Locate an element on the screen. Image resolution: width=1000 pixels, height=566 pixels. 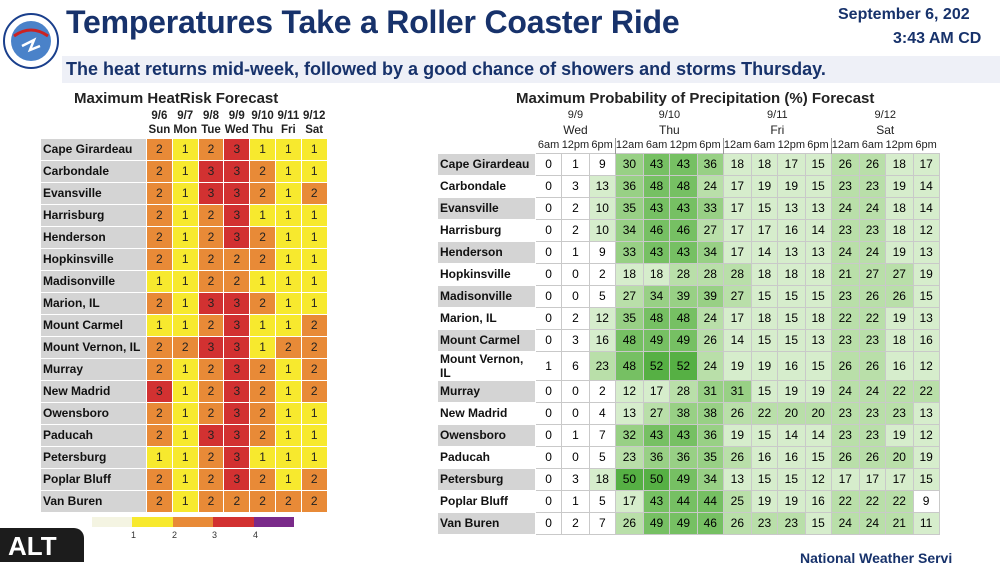
table-row: Mount Vernon, IL 2 2 3 3 1 2 2 is located at coordinates (184, 347).